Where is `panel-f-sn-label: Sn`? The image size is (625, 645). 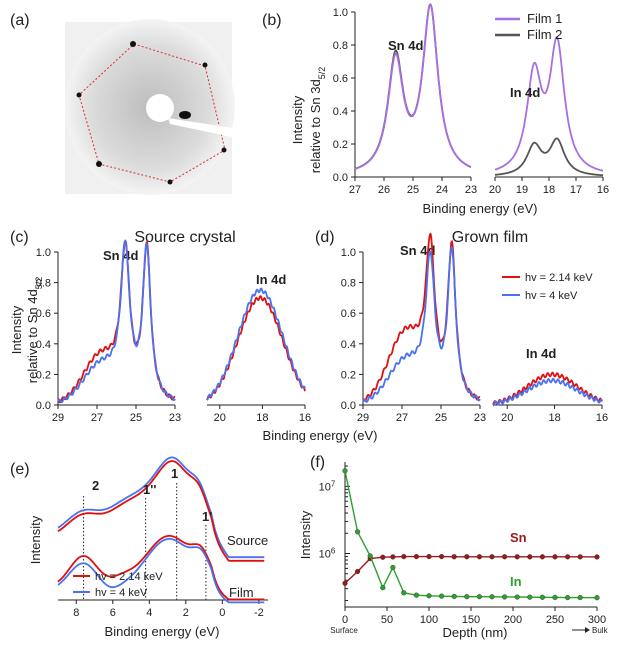 panel-f-sn-label: Sn is located at coordinates (518, 537).